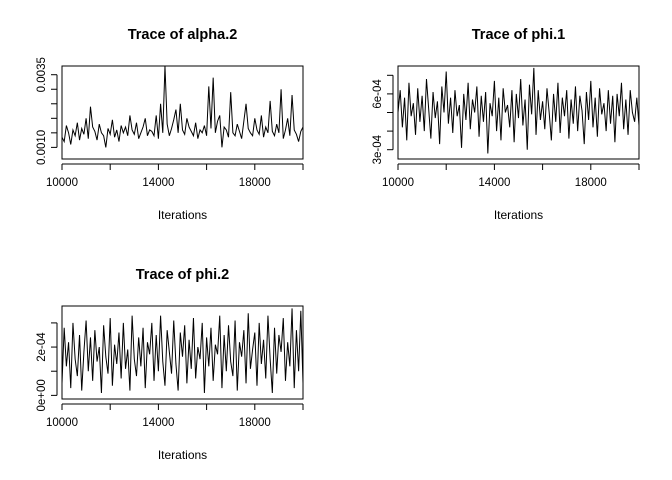  What do you see at coordinates (42, 347) in the screenshot?
I see `y-tick-label: 2e-04` at bounding box center [42, 347].